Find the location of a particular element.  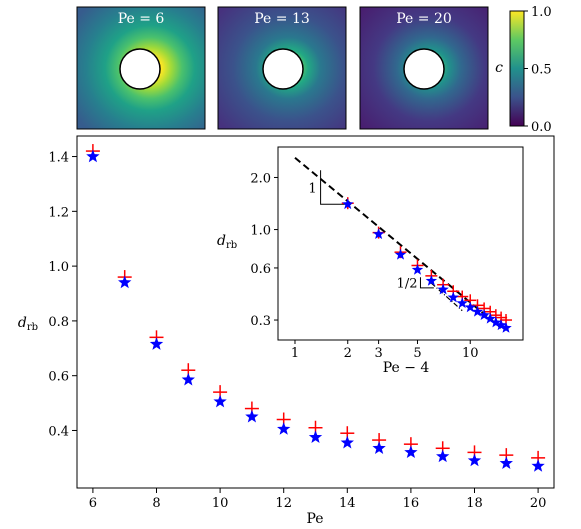

y-tick-label: 0.4 is located at coordinates (58, 431).